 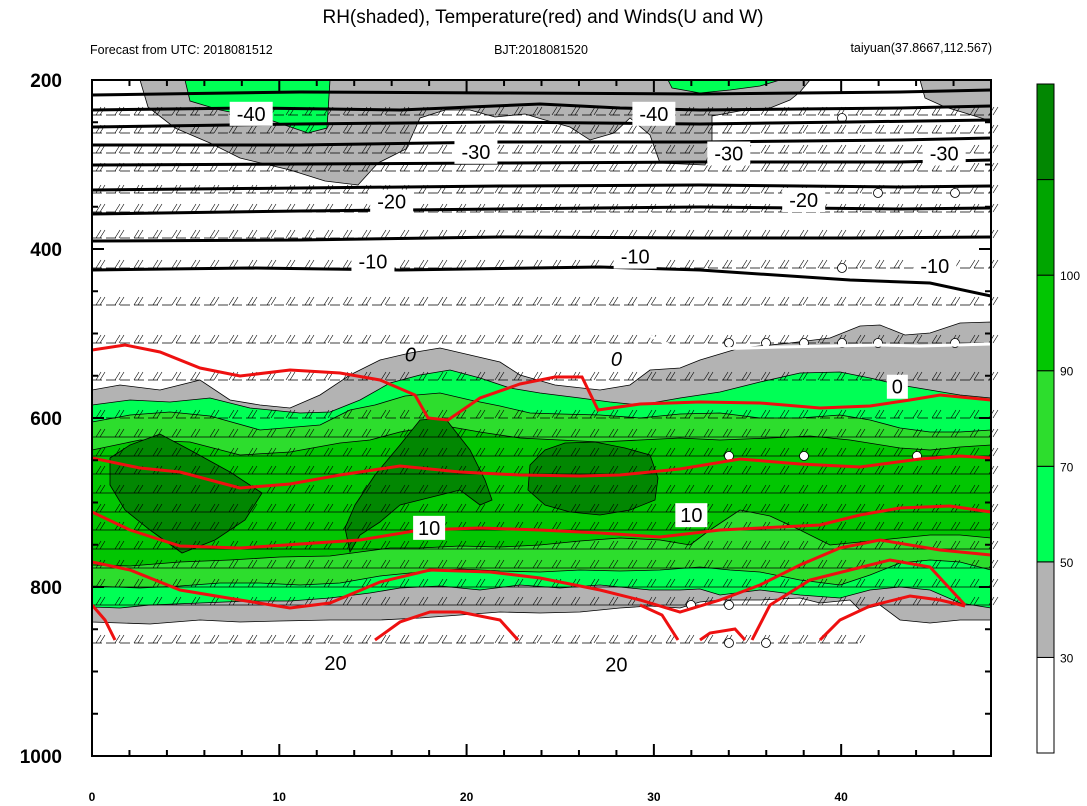 What do you see at coordinates (391, 203) in the screenshot?
I see `temperature-label: -20` at bounding box center [391, 203].